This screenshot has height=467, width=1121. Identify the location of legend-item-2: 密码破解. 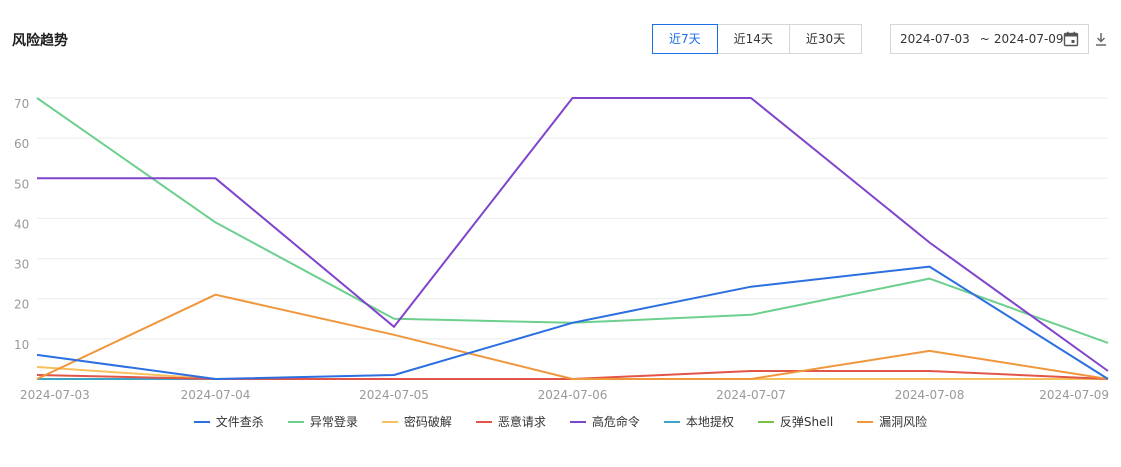
(416, 421).